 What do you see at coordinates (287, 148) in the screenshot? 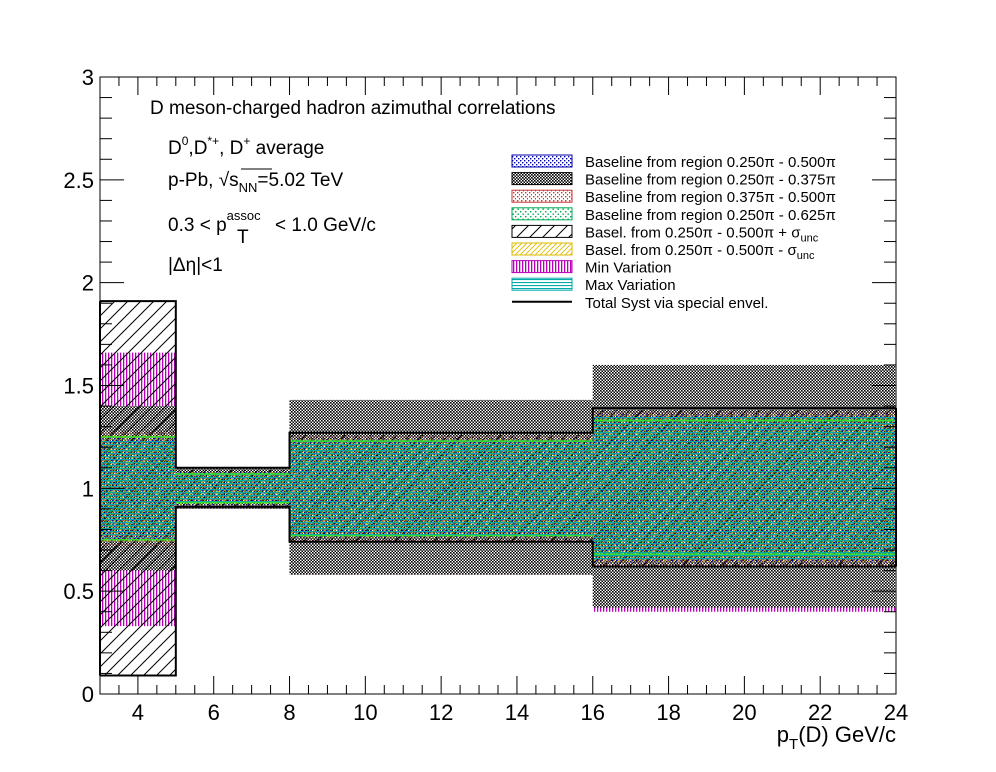
I see `ann-species-g: average` at bounding box center [287, 148].